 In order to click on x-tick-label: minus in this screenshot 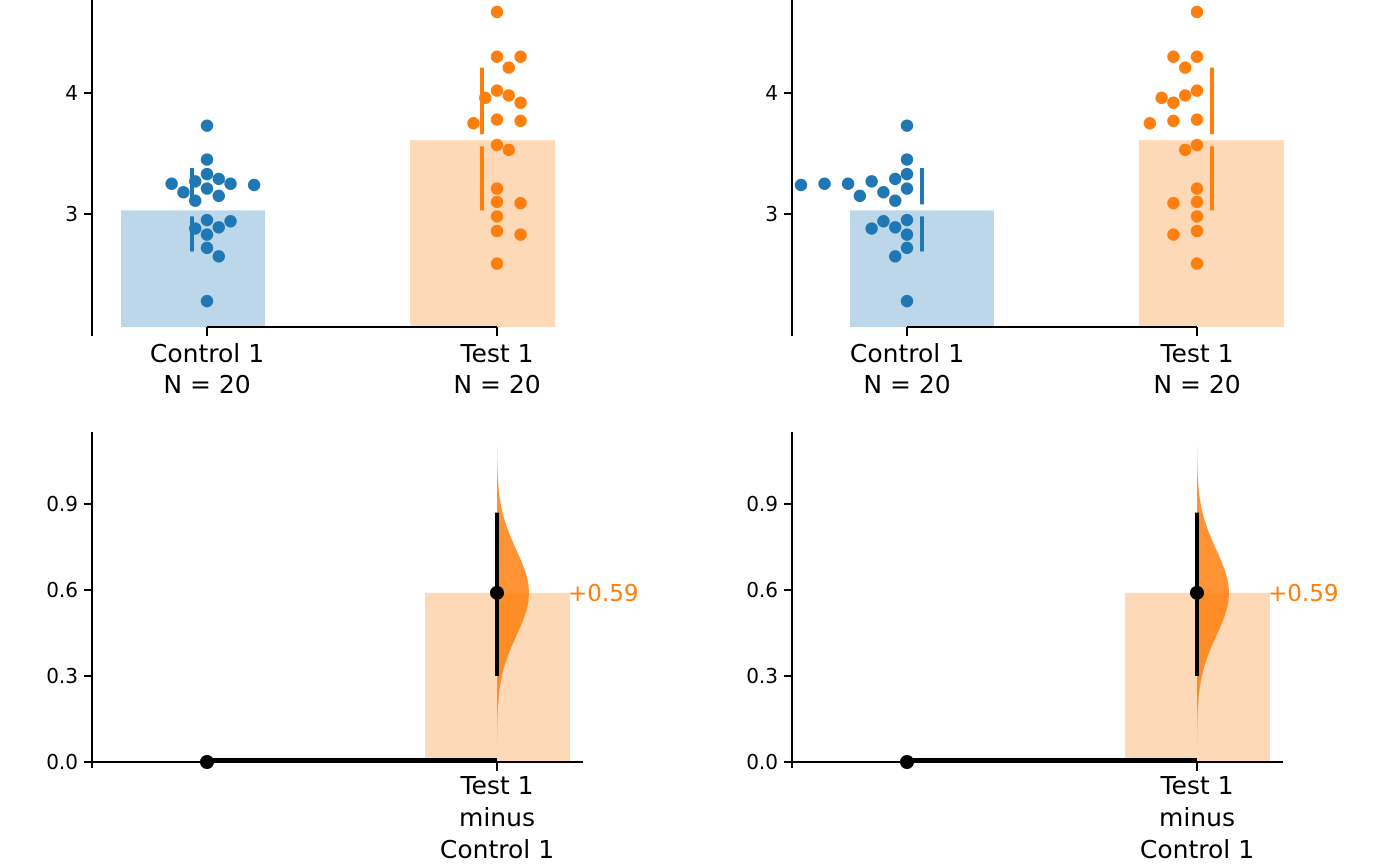, I will do `click(1197, 817)`.